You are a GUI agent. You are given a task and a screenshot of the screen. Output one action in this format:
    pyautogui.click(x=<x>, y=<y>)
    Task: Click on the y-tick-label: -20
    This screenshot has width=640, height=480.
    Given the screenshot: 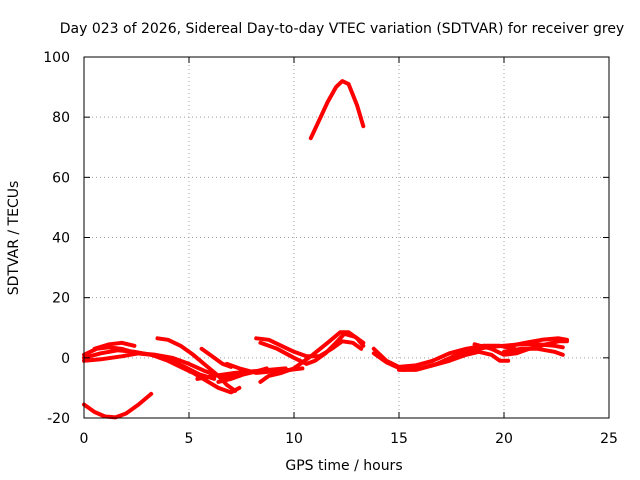 What is the action you would take?
    pyautogui.click(x=58, y=419)
    